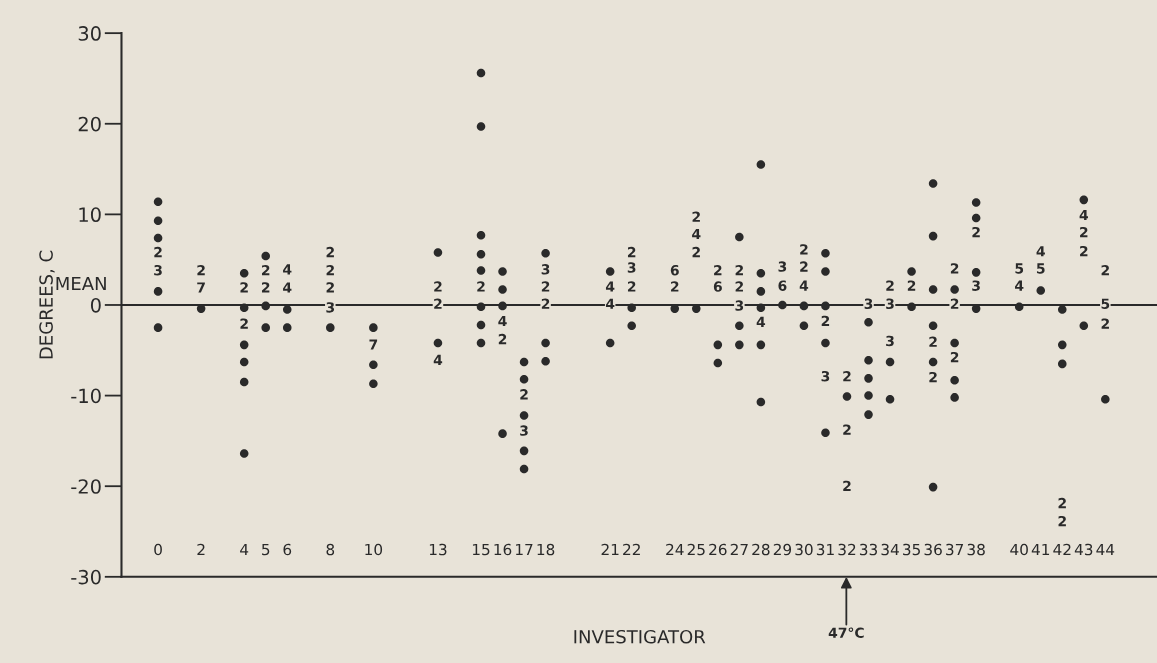  What do you see at coordinates (438, 549) in the screenshot?
I see `x-tick-label: 13` at bounding box center [438, 549].